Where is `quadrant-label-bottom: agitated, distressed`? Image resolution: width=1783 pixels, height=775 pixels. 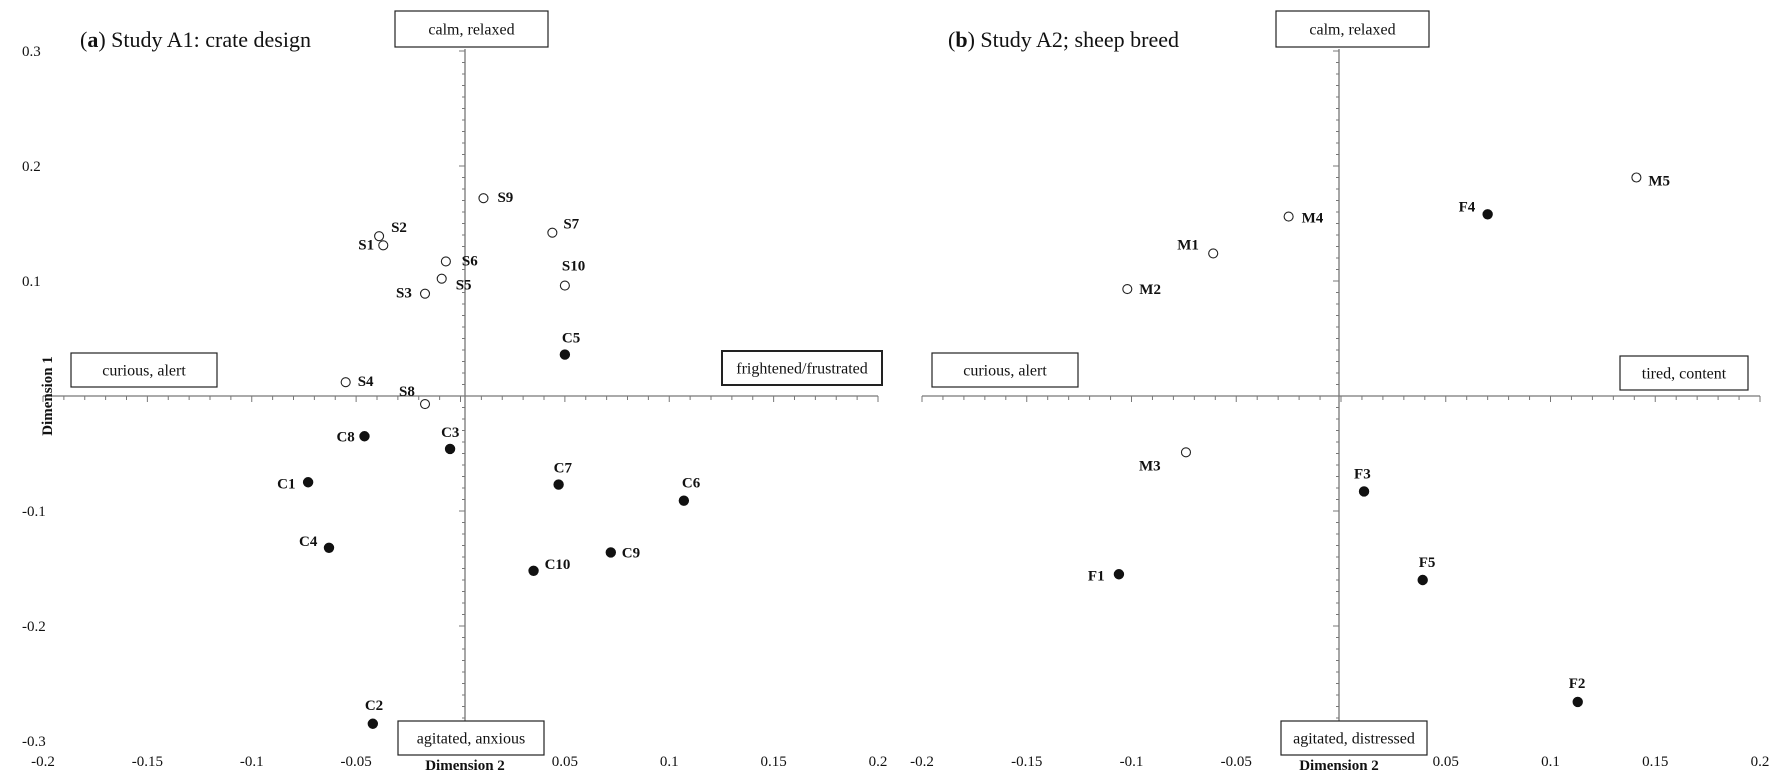
quadrant-label-bottom: agitated, distressed is located at coordinates (1354, 739).